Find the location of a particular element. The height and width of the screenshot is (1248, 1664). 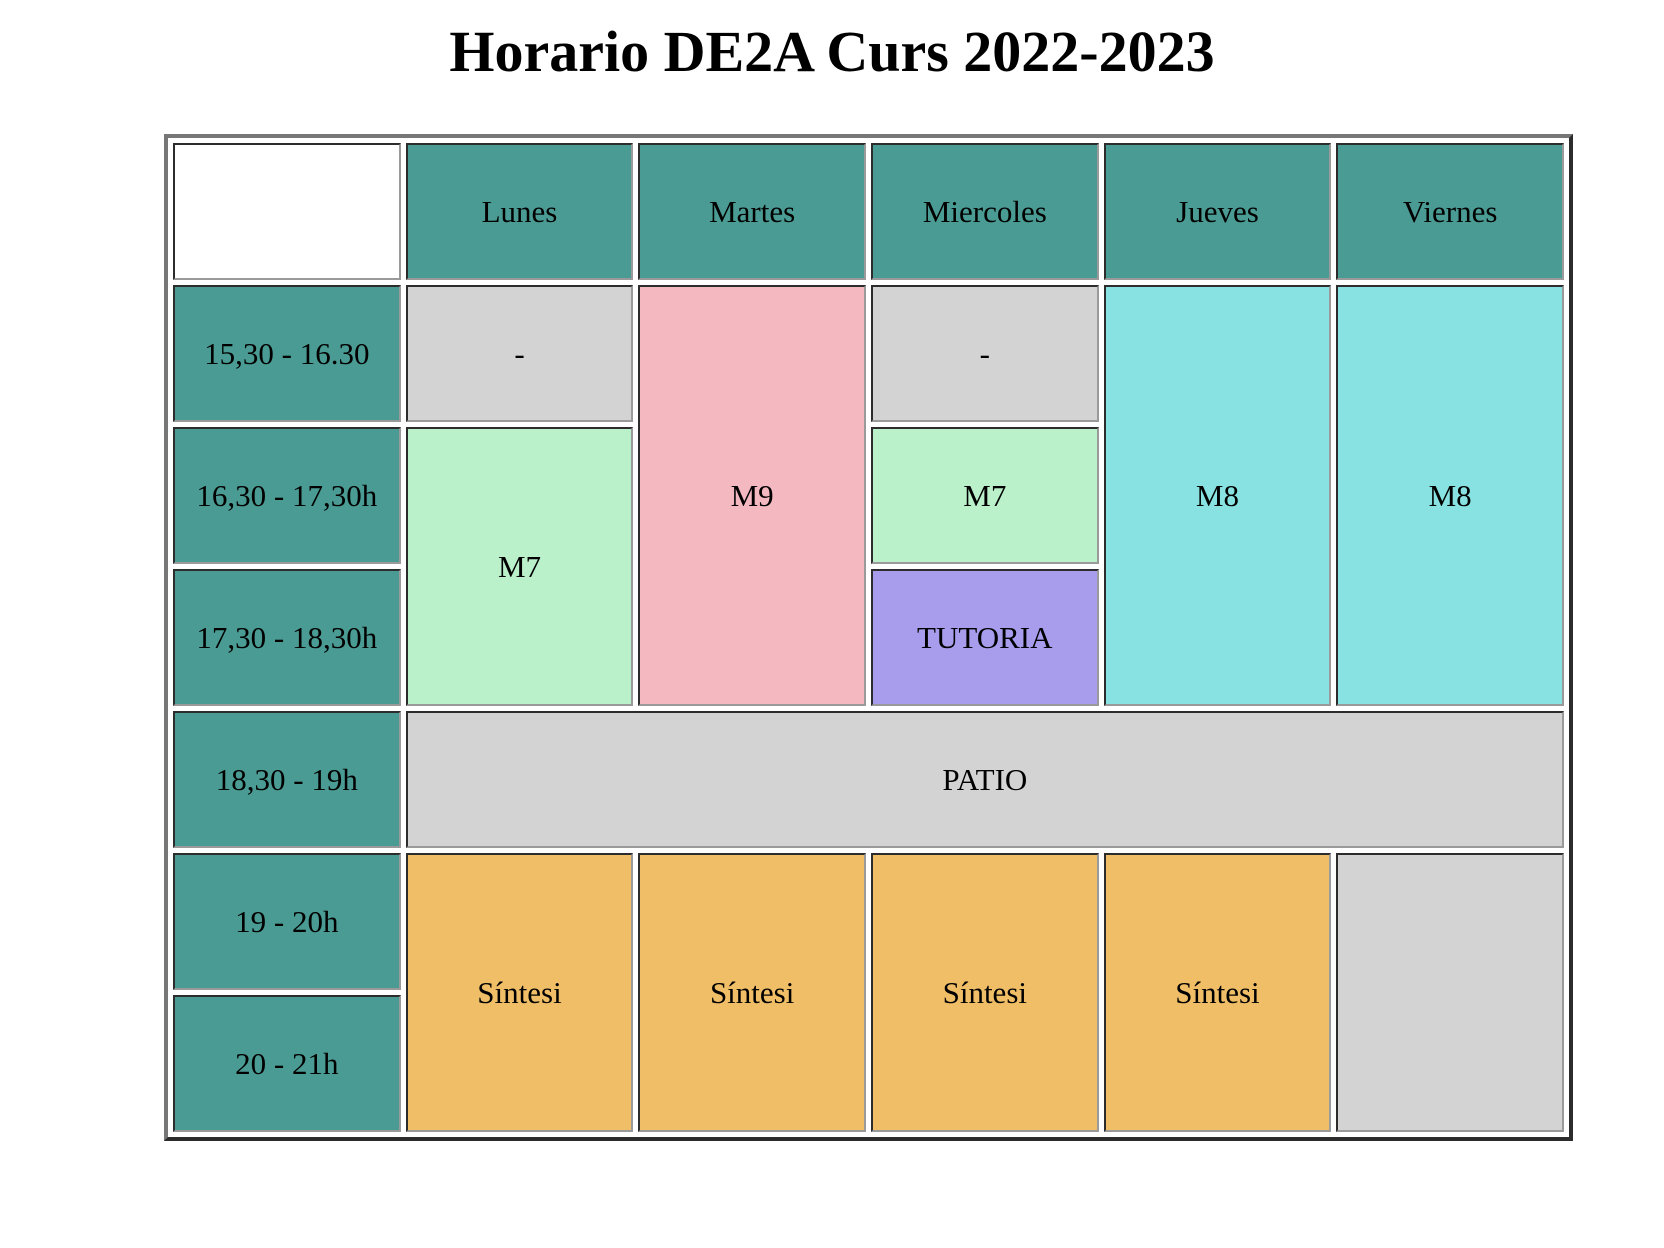

class-cell-miercoles-m7: M7 is located at coordinates (984, 495).